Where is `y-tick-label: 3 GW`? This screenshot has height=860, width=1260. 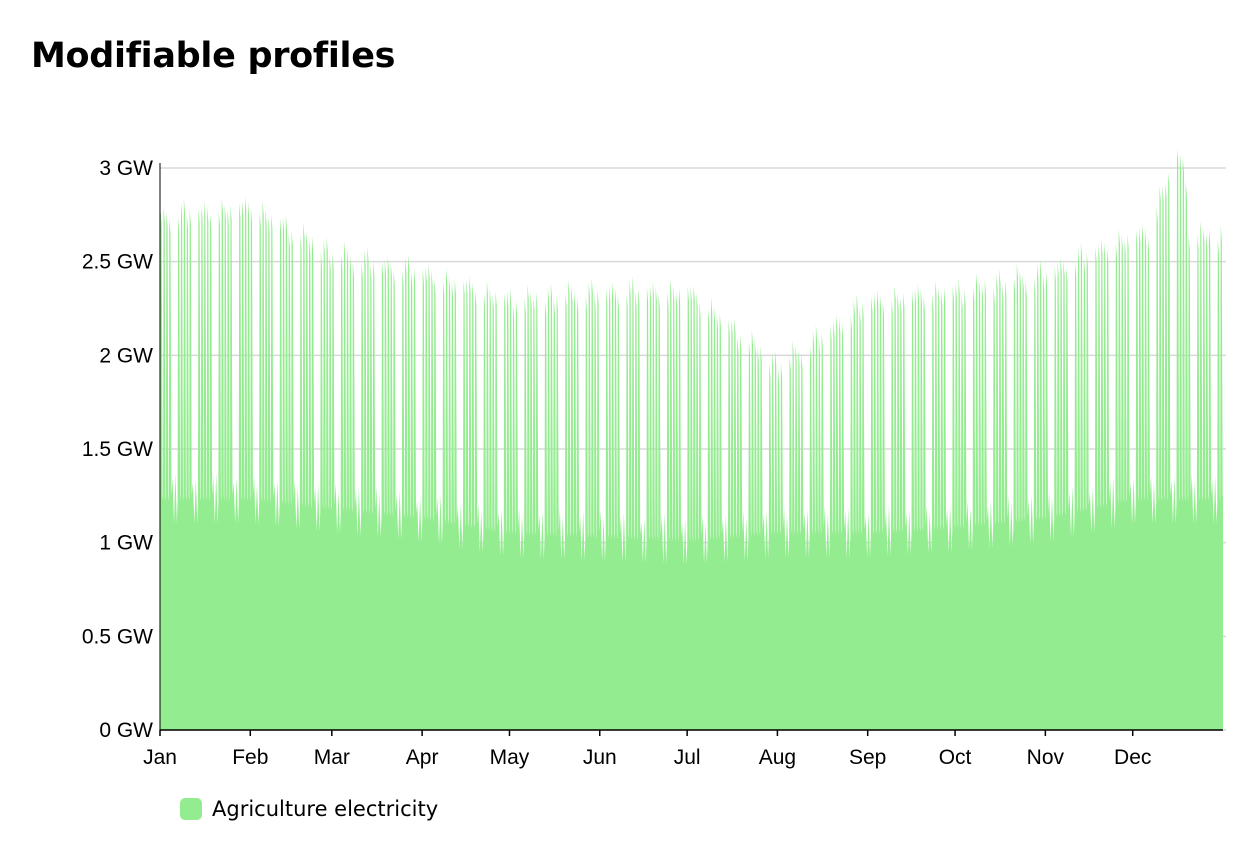 y-tick-label: 3 GW is located at coordinates (126, 168).